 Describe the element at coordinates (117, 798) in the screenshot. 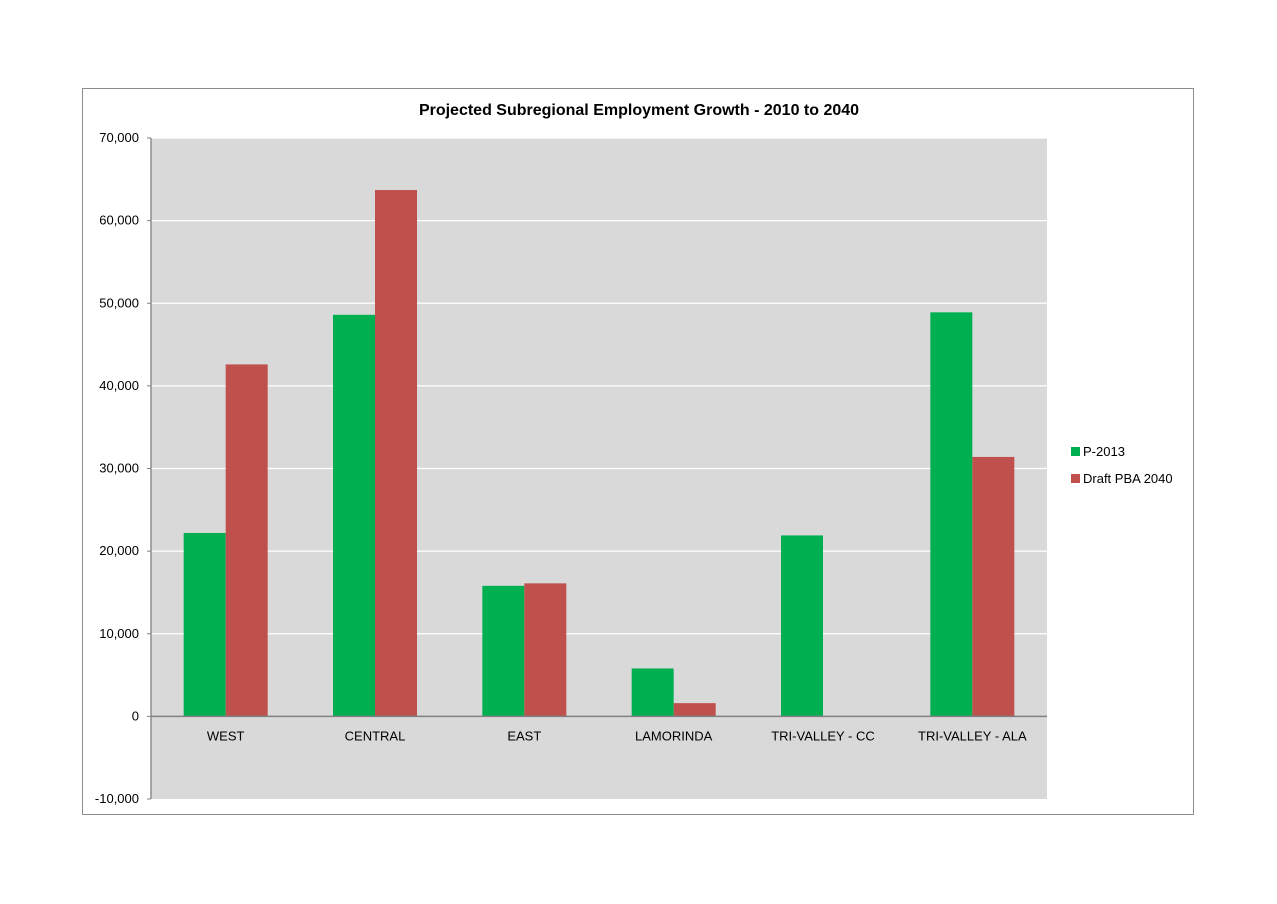

I see `y-tick-label: -10,000` at that location.